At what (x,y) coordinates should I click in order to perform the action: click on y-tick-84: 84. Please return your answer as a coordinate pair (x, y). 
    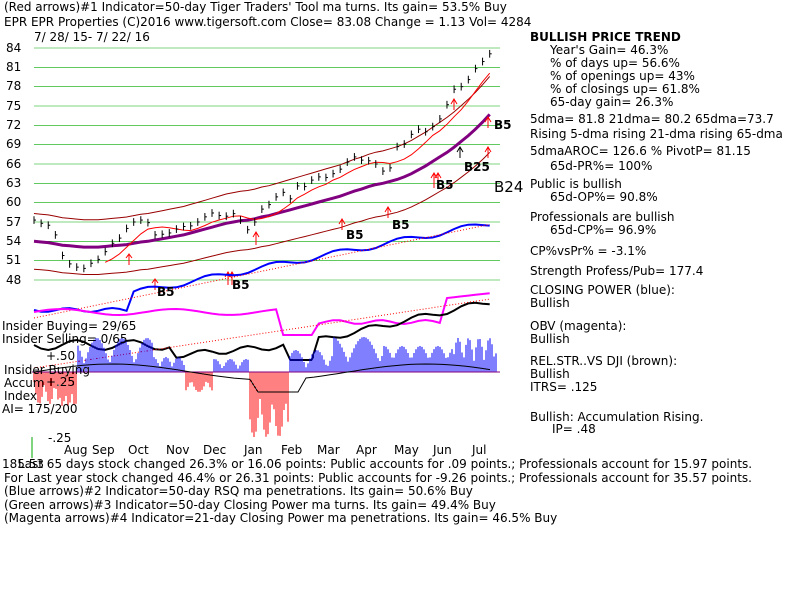
    Looking at the image, I should click on (14, 48).